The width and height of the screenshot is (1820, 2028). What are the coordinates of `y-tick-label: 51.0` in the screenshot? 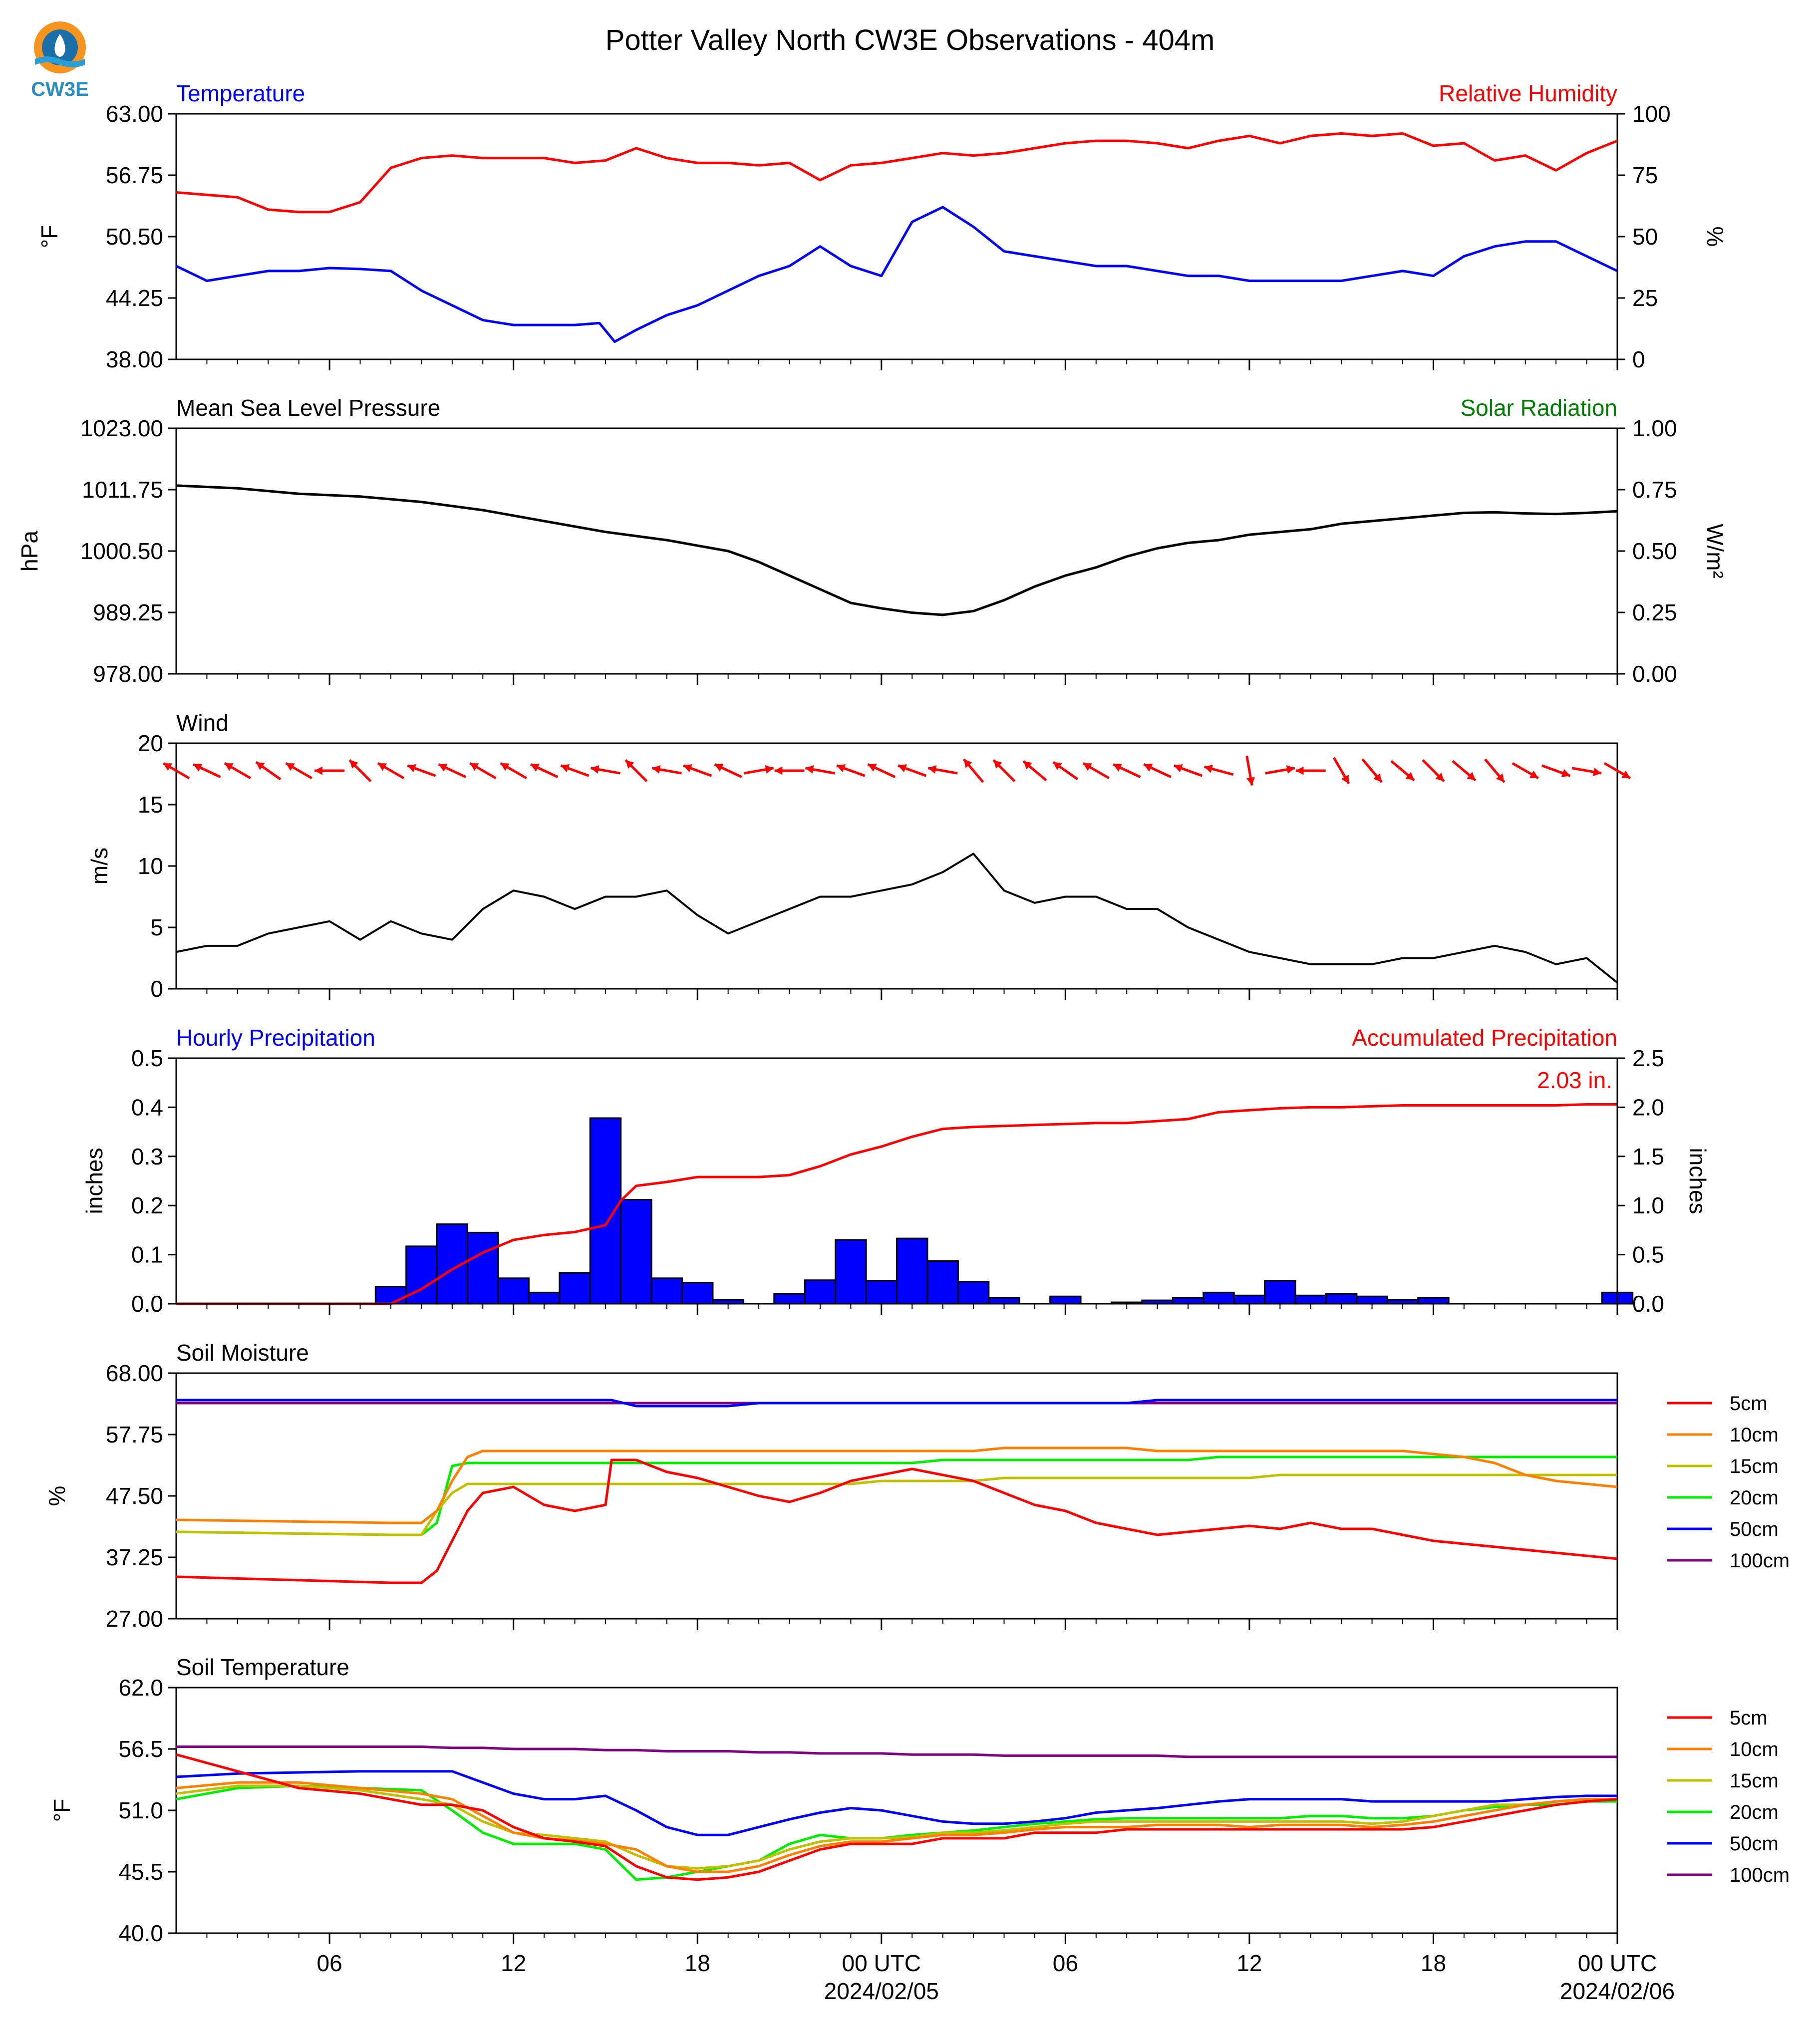 It's located at (140, 1810).